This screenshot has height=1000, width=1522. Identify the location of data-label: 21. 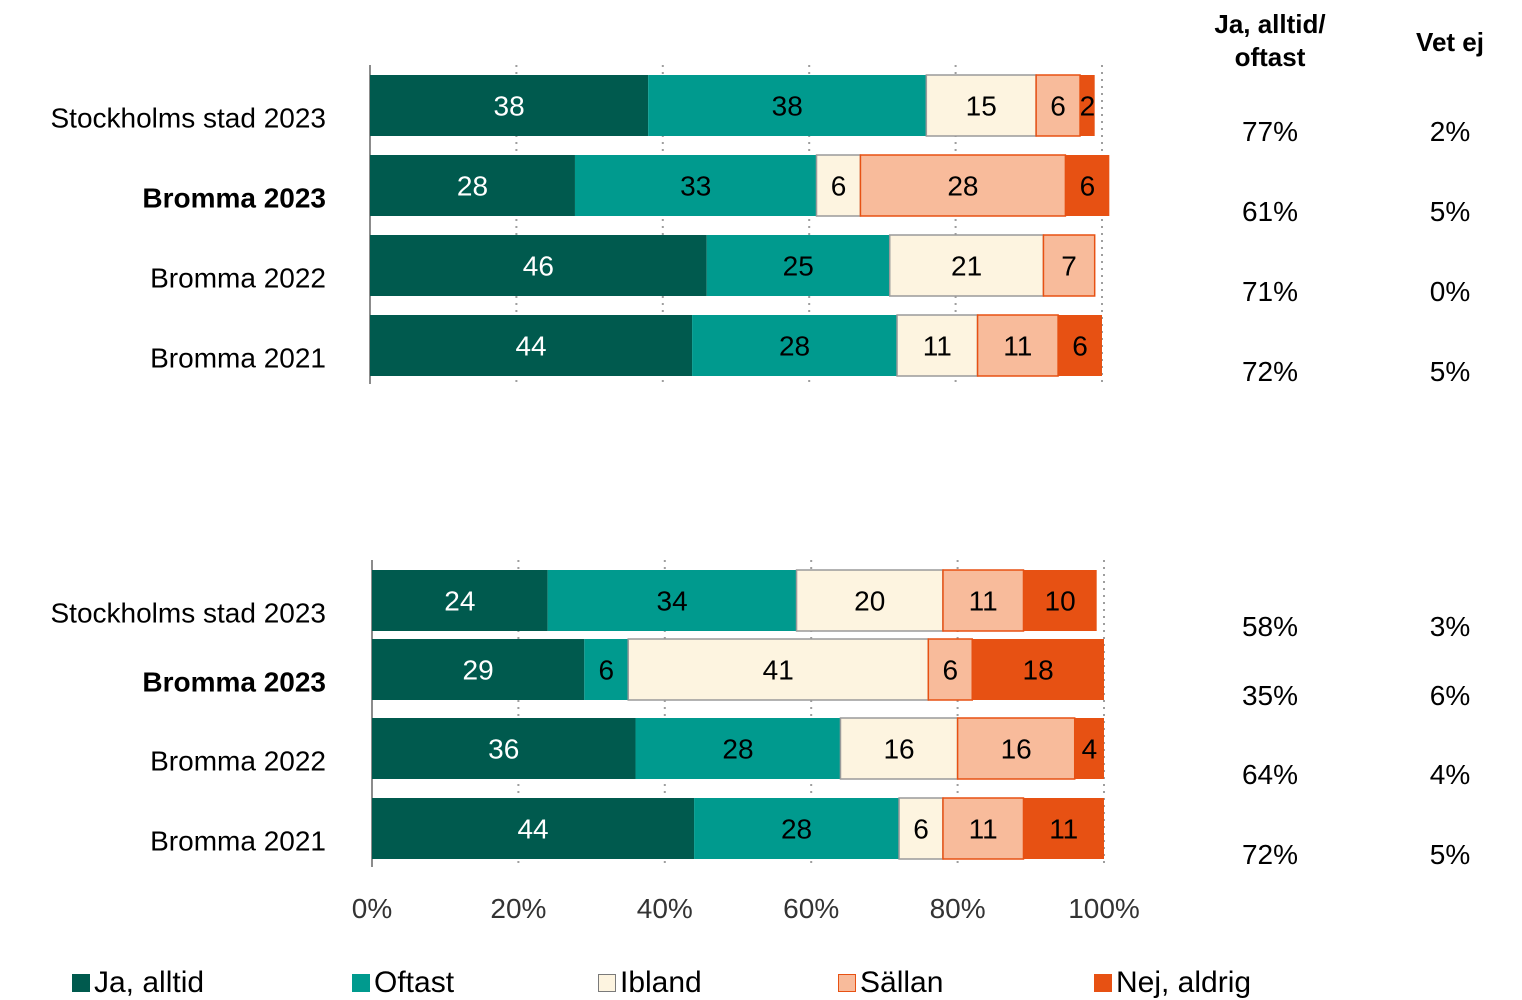
(966, 266).